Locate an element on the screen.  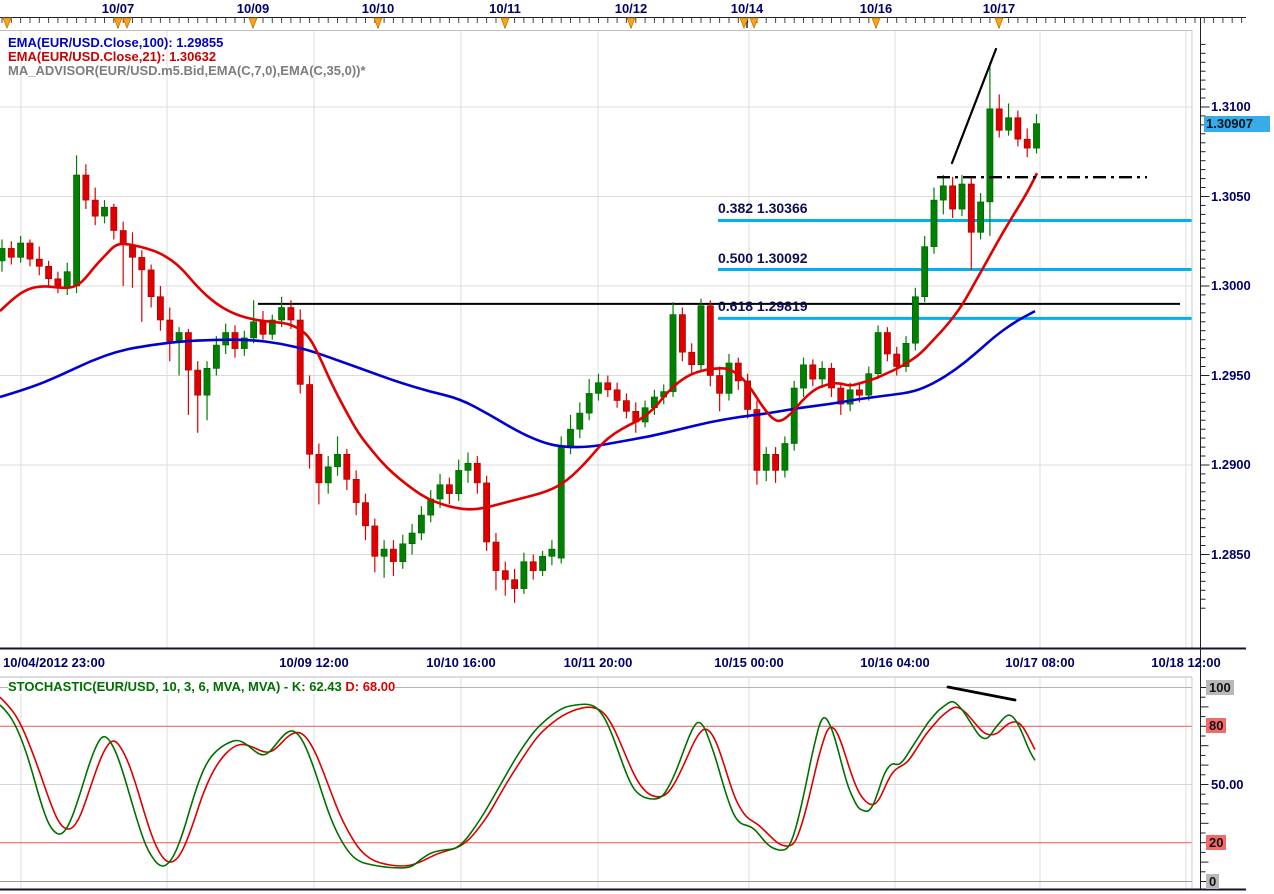
bottom-axis-date-label: 10/11 20:00 is located at coordinates (598, 662).